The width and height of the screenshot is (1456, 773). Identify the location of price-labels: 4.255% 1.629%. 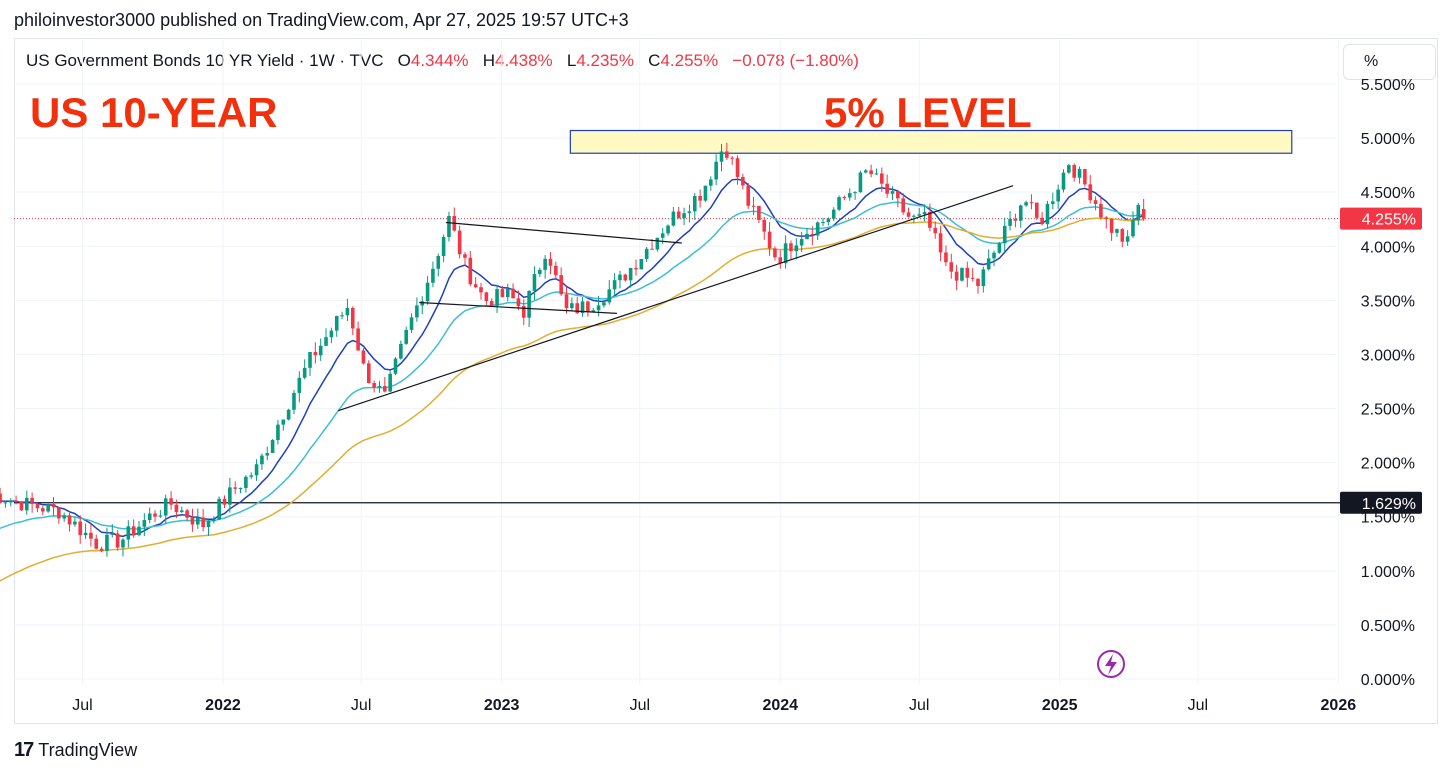
(1381, 360).